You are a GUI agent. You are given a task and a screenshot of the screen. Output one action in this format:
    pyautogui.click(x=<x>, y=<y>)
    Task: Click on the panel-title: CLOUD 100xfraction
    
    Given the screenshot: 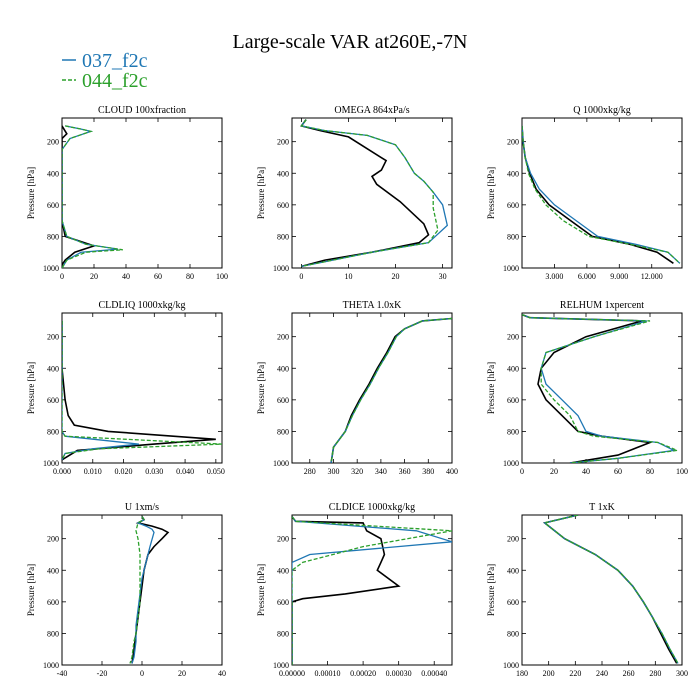 What is the action you would take?
    pyautogui.click(x=142, y=110)
    